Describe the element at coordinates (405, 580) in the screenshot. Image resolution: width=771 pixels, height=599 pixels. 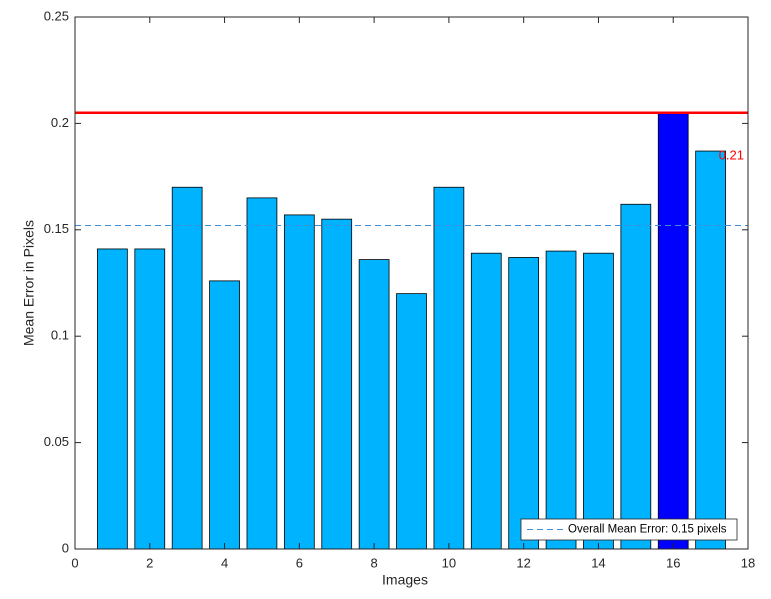
I see `x-axis-label: Images` at that location.